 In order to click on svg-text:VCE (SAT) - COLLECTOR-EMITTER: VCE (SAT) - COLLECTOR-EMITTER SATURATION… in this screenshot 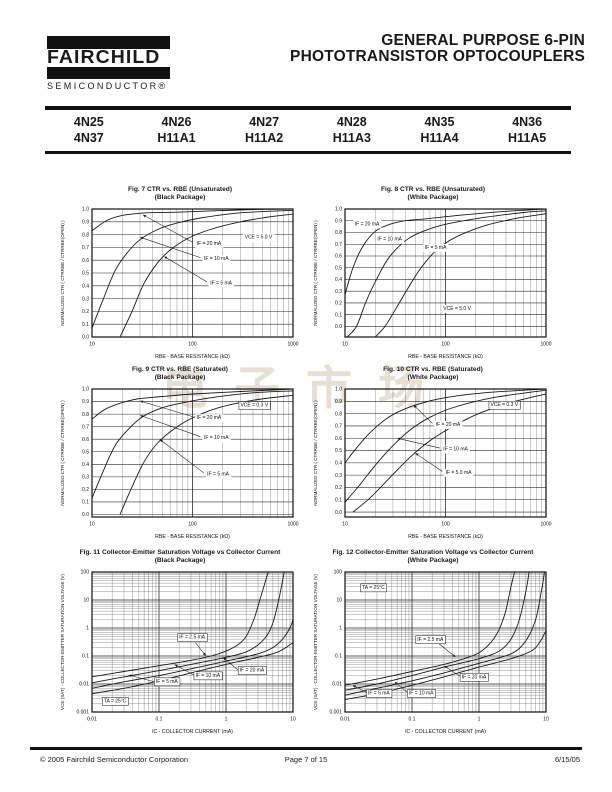, I will do `click(315, 642)`.